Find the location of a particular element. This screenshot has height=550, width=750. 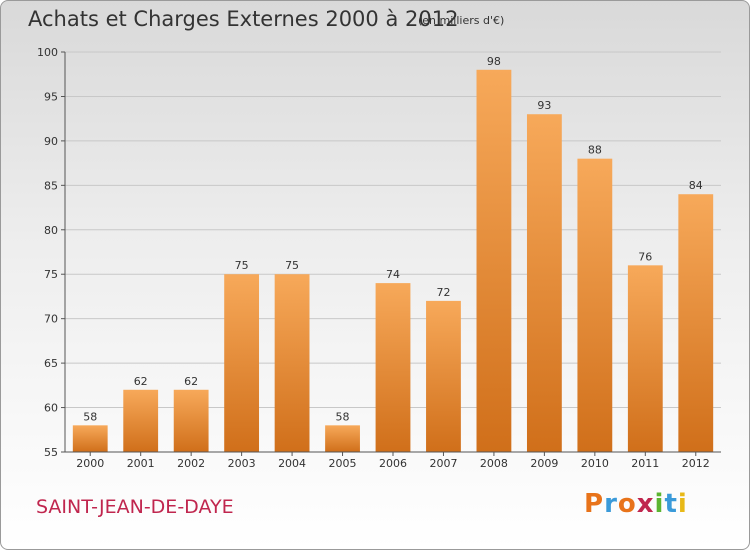

y-tick-label: 95 is located at coordinates (51, 96).